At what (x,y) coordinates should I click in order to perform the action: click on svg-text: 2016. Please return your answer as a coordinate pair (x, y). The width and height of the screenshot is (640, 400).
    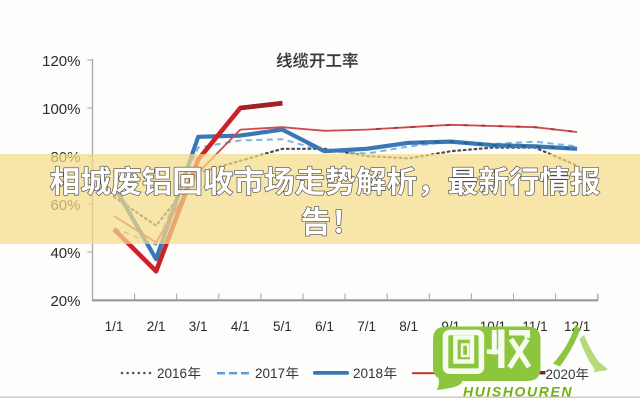
    Looking at the image, I should click on (172, 373).